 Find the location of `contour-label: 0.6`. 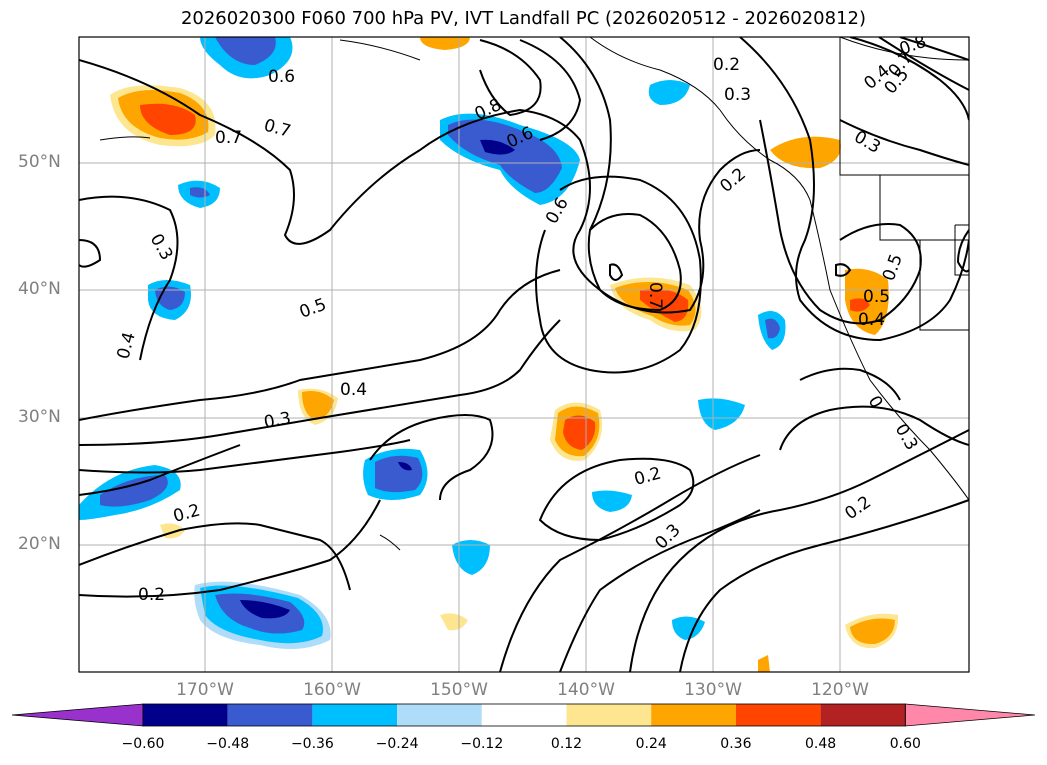

contour-label: 0.6 is located at coordinates (281, 77).